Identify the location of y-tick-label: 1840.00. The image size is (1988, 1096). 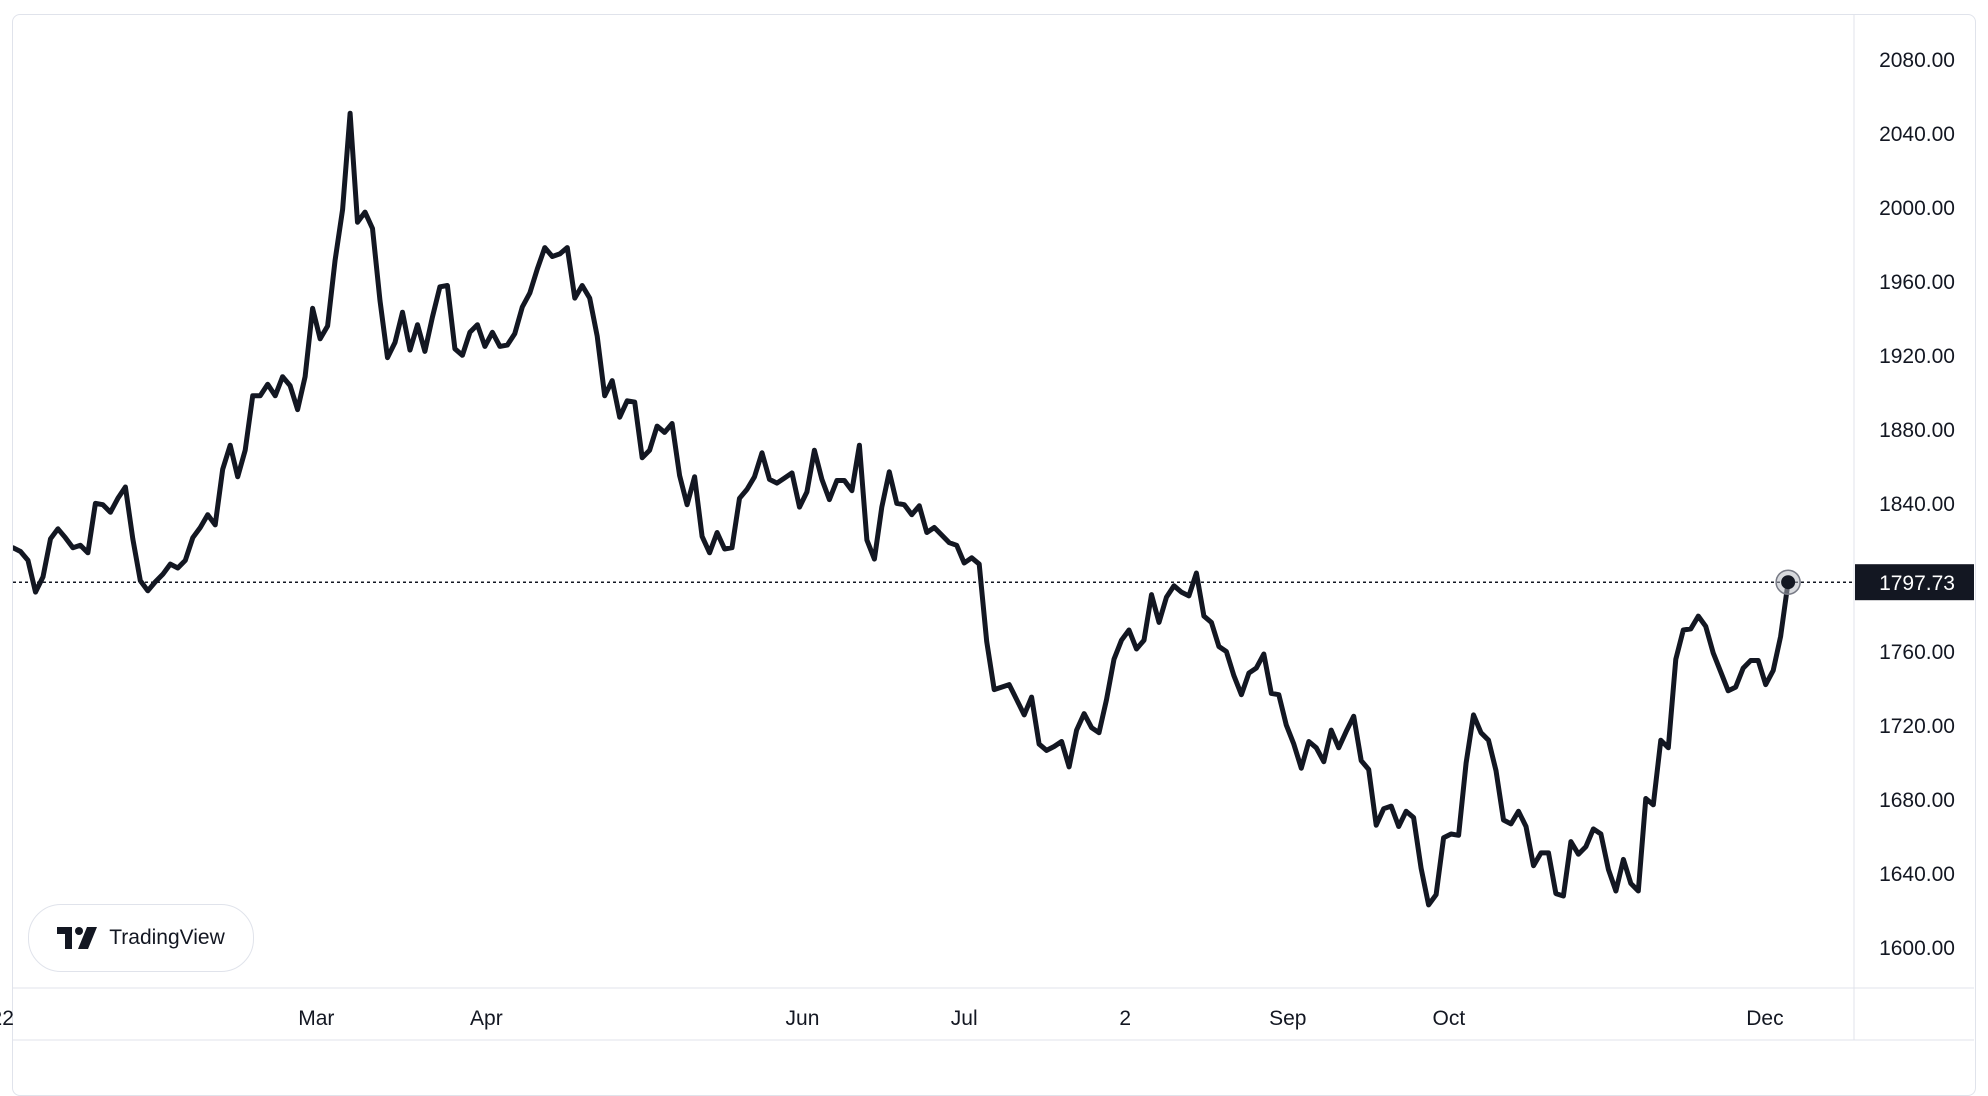
(1917, 504).